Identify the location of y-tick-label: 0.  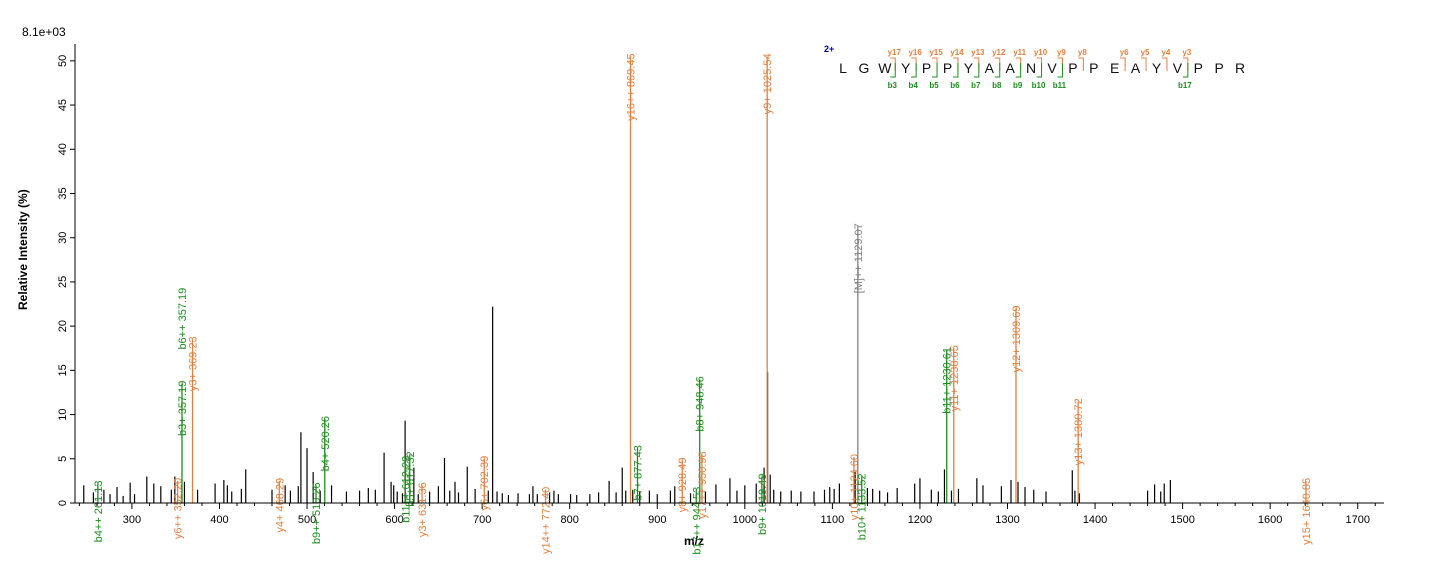
(63, 503).